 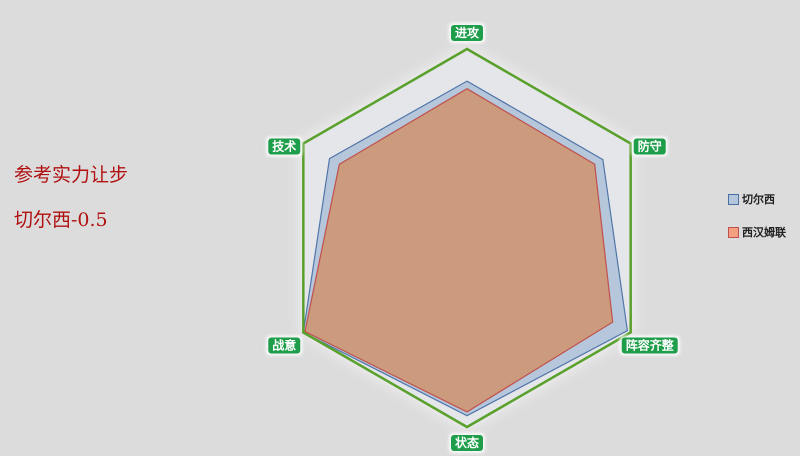 I want to click on axis-label: 技术, so click(x=284, y=146).